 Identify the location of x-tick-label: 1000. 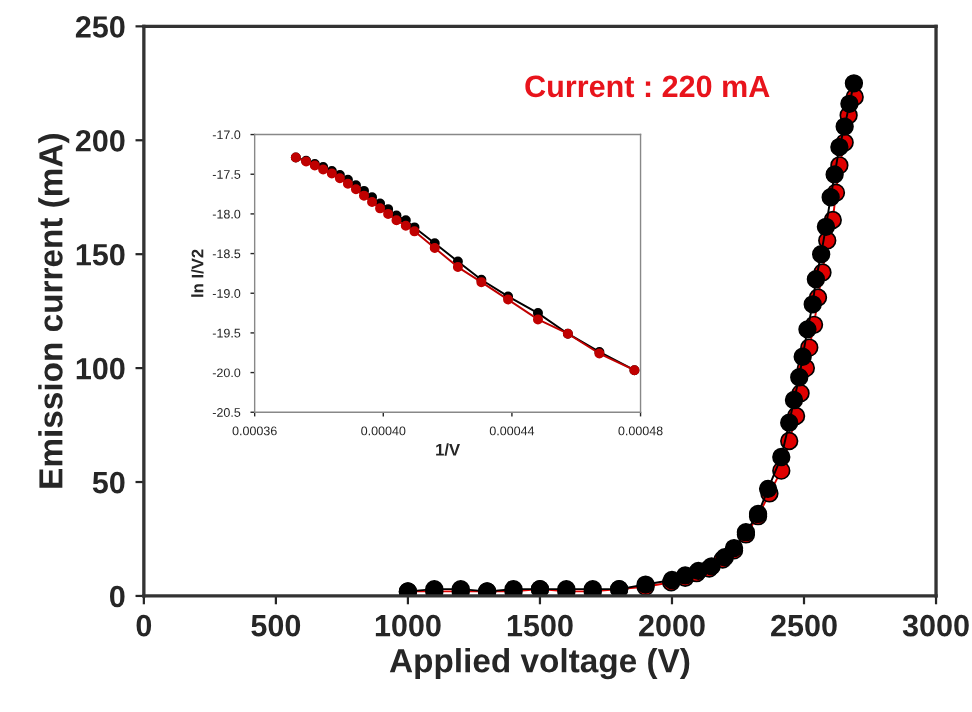
(408, 625).